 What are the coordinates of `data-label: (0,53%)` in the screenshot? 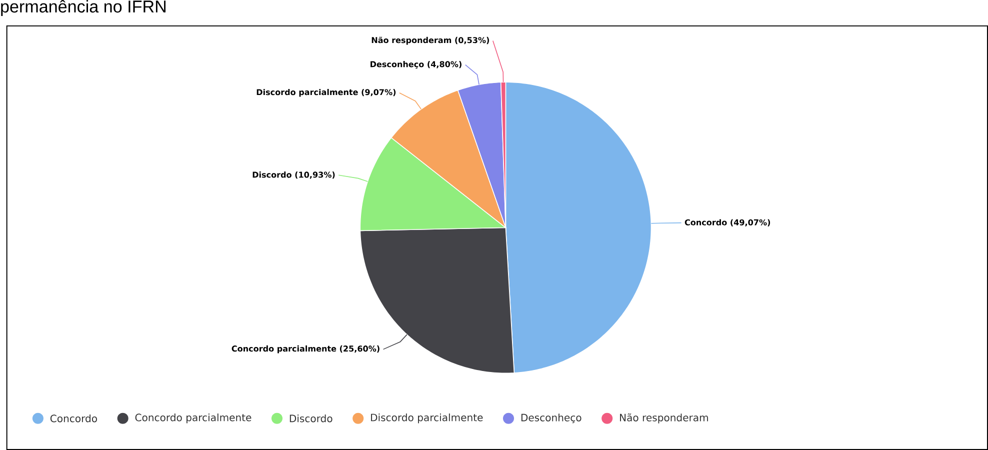 It's located at (472, 40).